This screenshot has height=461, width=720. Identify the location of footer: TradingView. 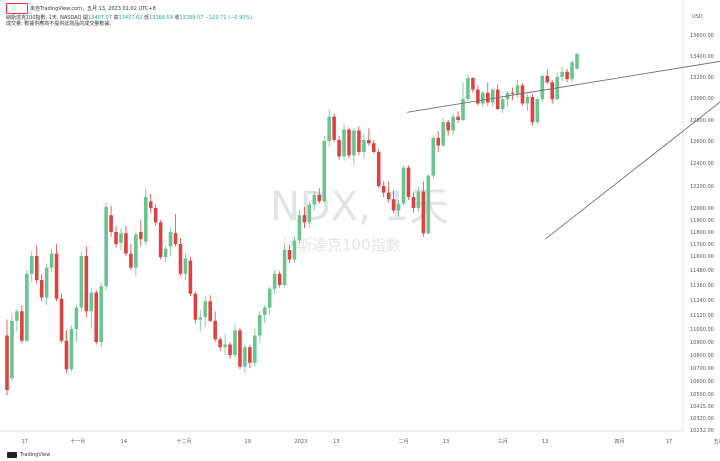
(28, 455).